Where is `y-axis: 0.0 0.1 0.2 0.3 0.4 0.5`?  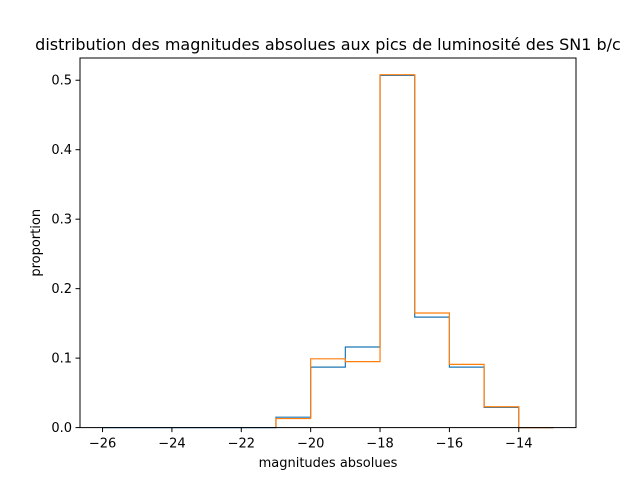
y-axis: 0.0 0.1 0.2 0.3 0.4 0.5 is located at coordinates (65, 255).